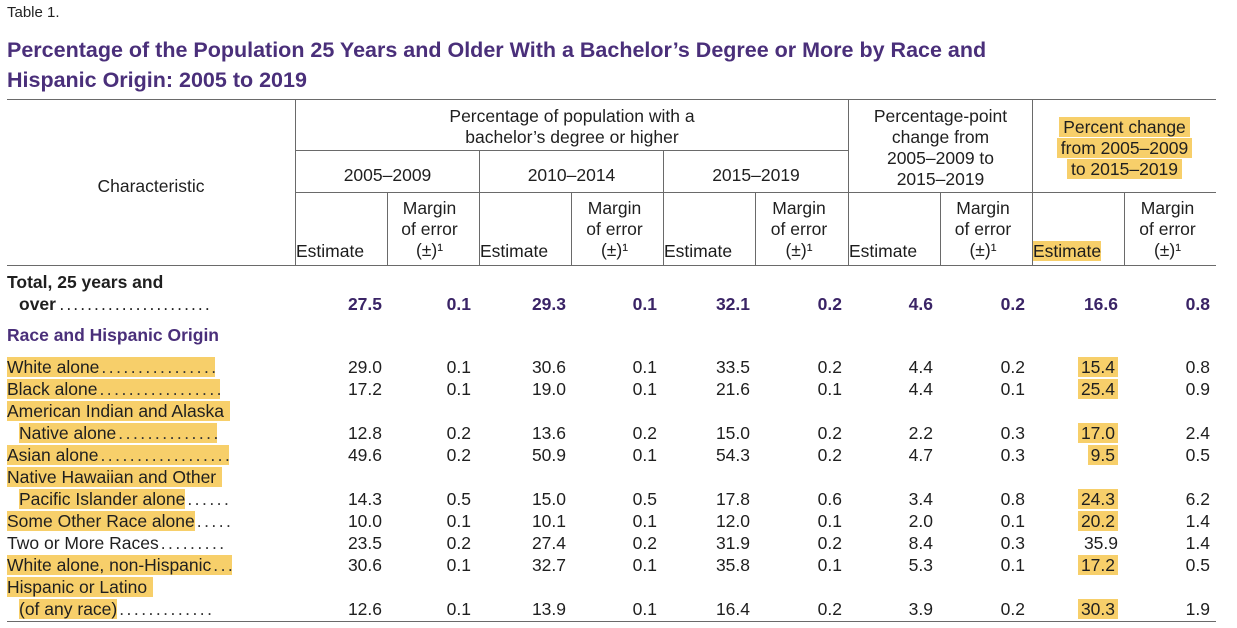 This screenshot has width=1237, height=628. What do you see at coordinates (920, 609) in the screenshot?
I see `table-cell: 3.9` at bounding box center [920, 609].